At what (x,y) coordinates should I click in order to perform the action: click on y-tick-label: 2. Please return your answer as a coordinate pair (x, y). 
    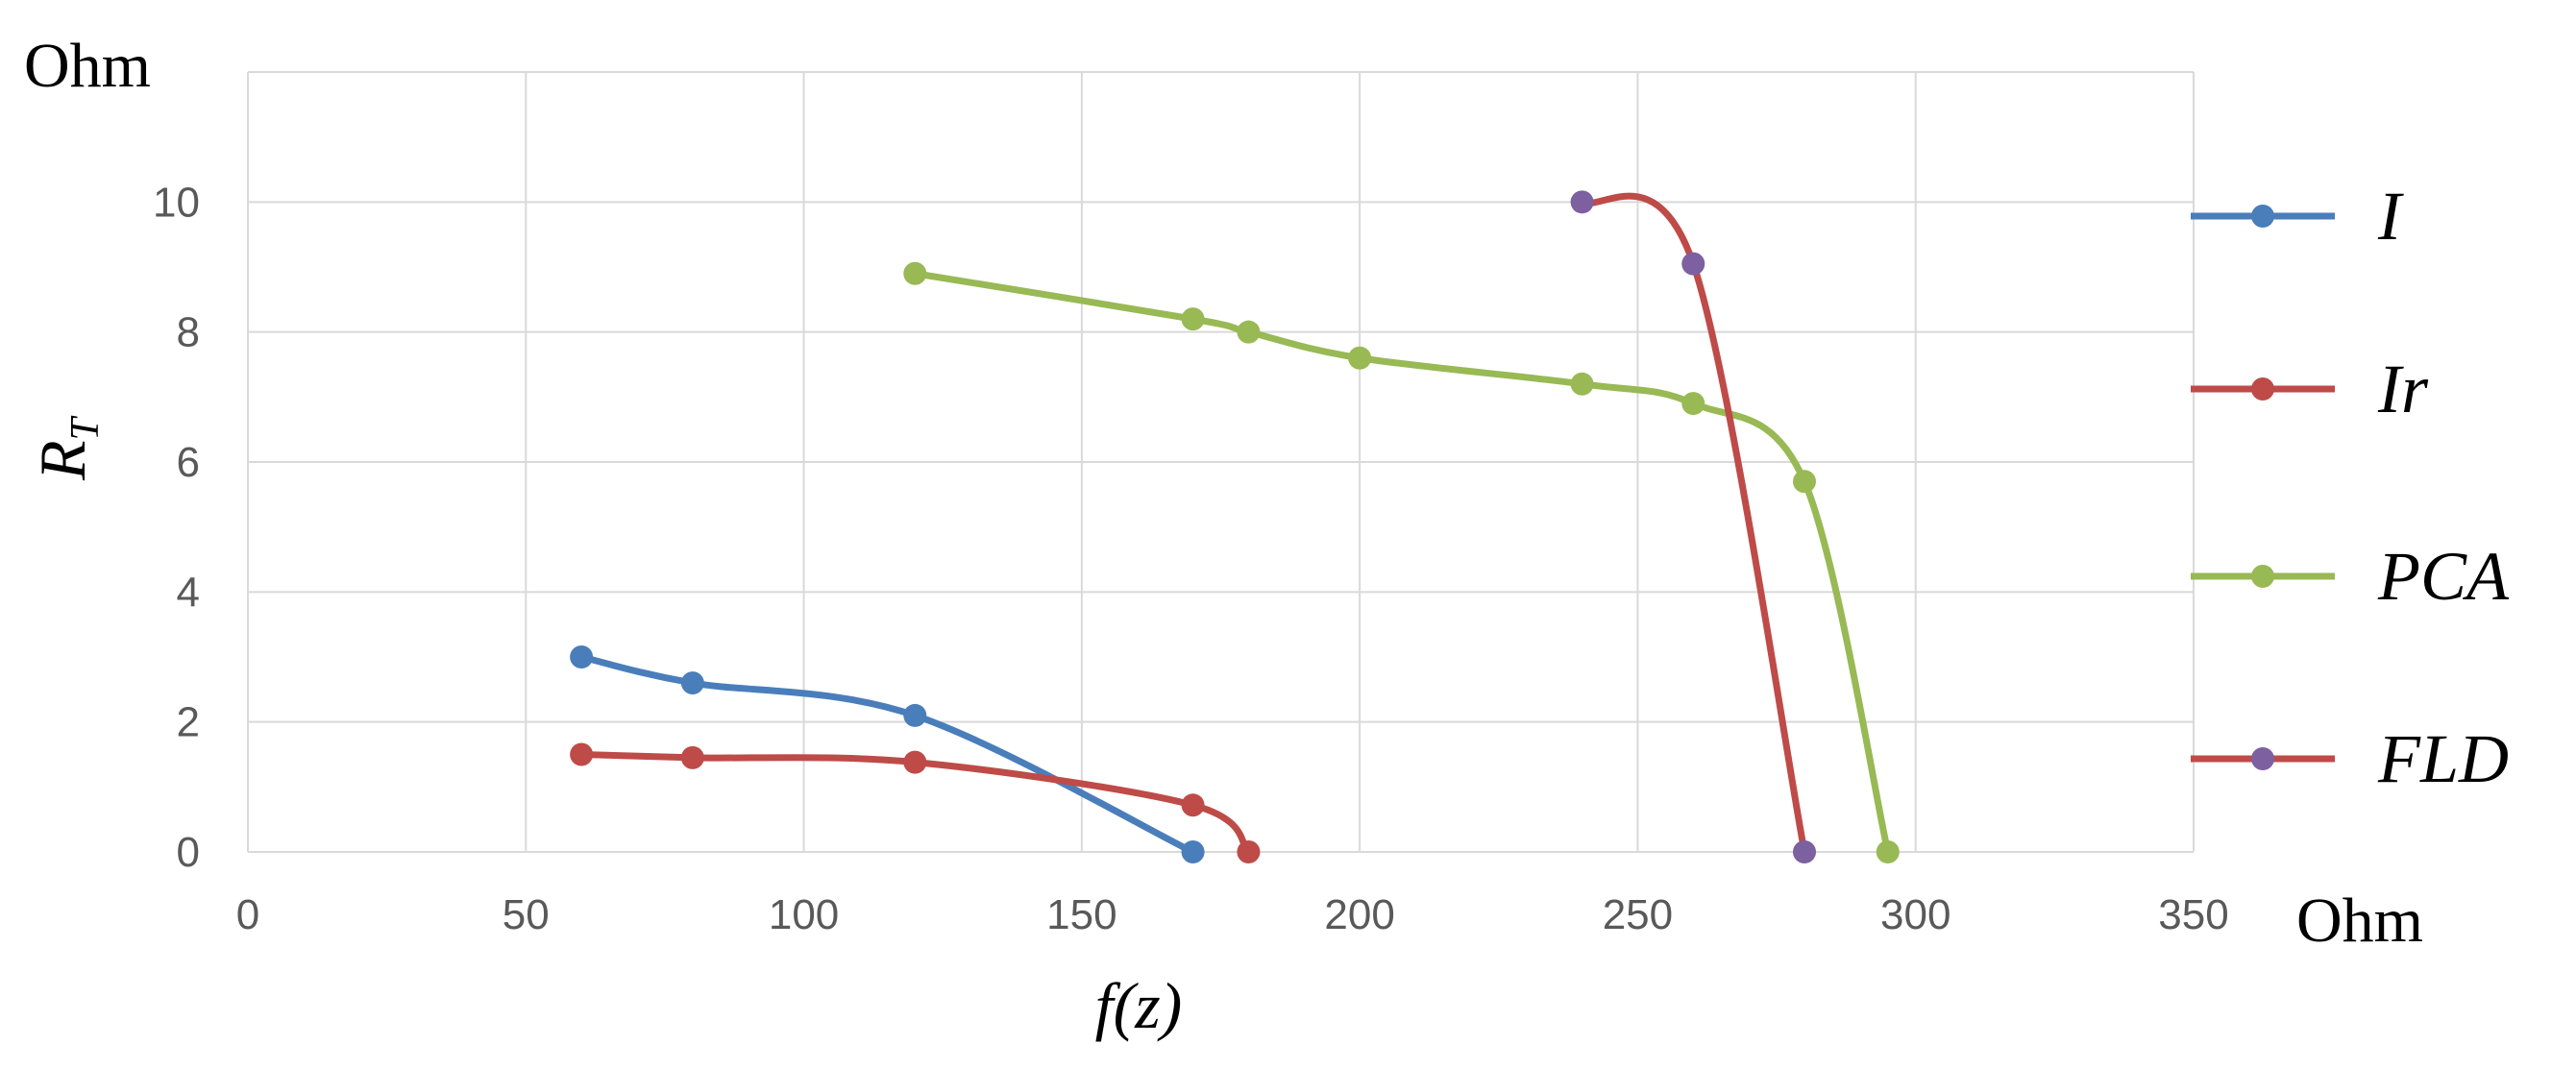
    Looking at the image, I should click on (188, 722).